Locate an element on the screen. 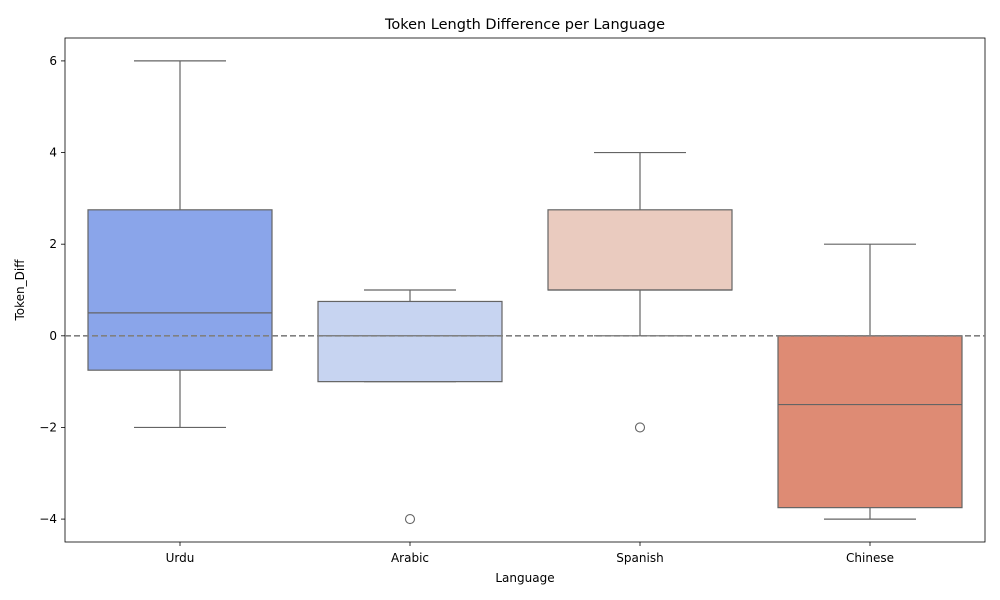 The height and width of the screenshot is (600, 1000). y-tick-label: −2 is located at coordinates (48, 427).